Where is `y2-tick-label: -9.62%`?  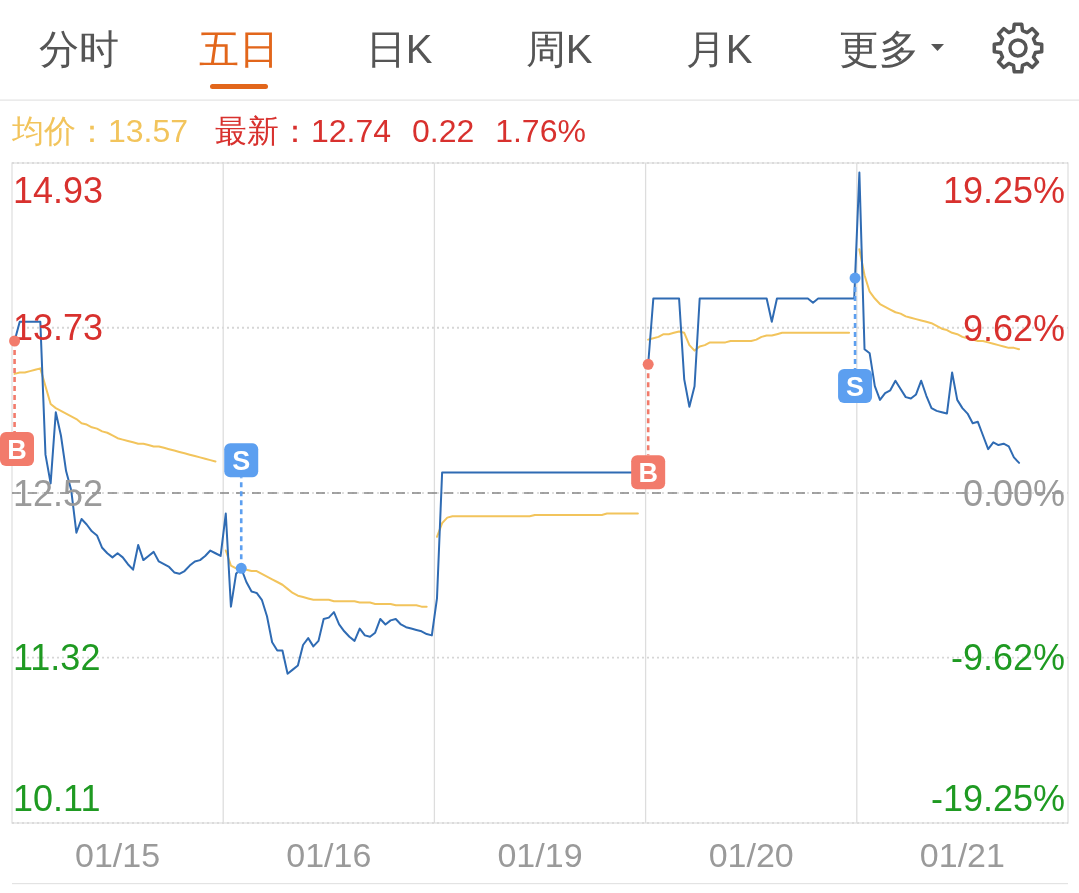 y2-tick-label: -9.62% is located at coordinates (1007, 658).